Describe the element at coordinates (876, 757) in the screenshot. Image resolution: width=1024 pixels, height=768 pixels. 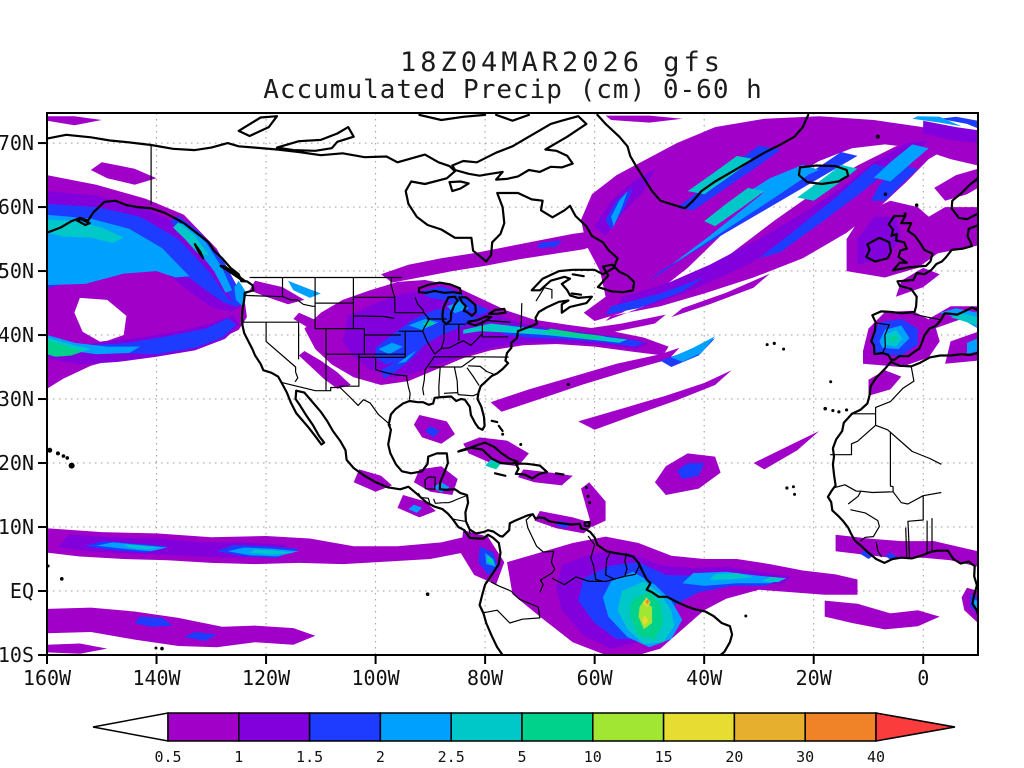
I see `colorbar-label-40: 40` at that location.